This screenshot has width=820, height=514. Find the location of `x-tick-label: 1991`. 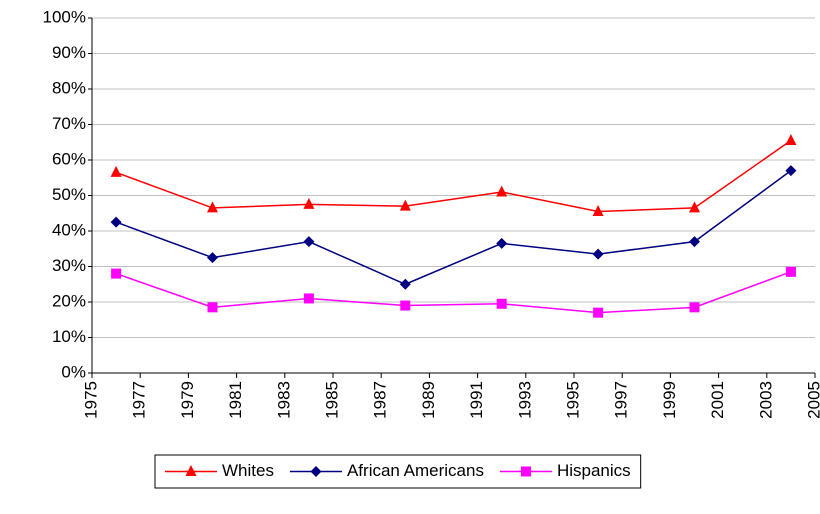

x-tick-label: 1991 is located at coordinates (476, 400).